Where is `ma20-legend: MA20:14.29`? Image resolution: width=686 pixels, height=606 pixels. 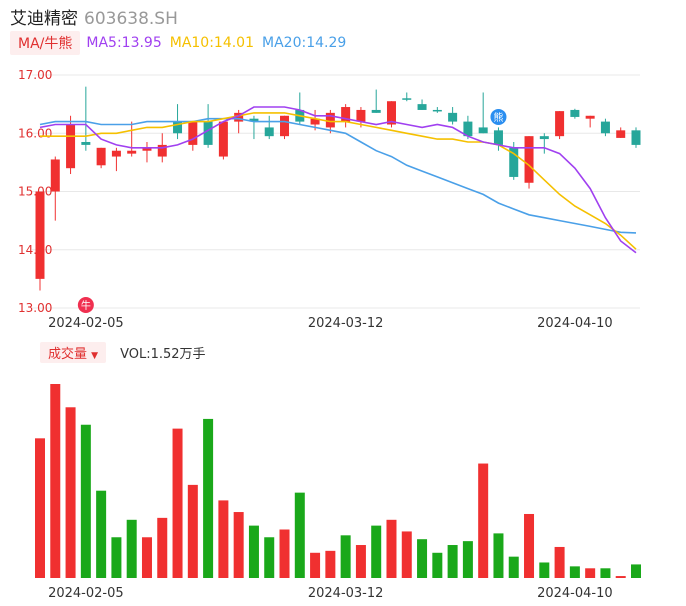 ma20-legend: MA20:14.29 is located at coordinates (304, 43).